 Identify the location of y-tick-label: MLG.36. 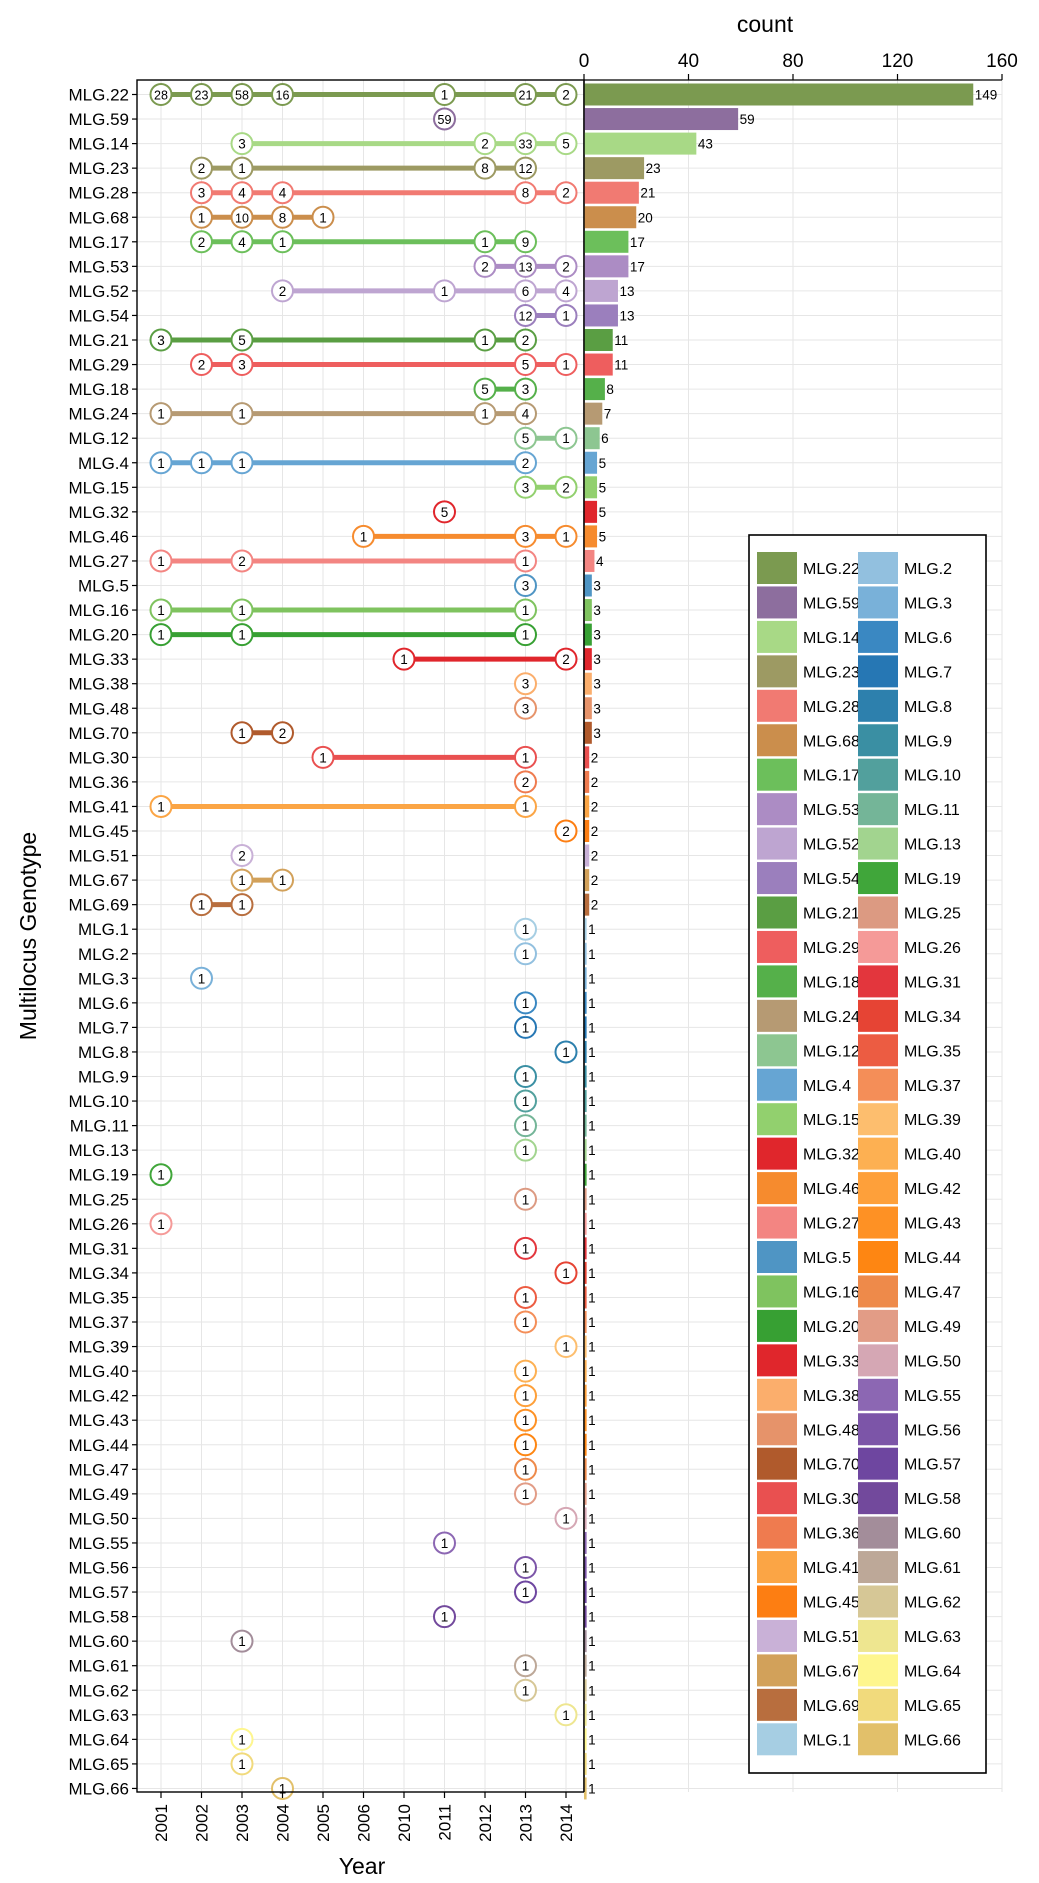
(99, 782).